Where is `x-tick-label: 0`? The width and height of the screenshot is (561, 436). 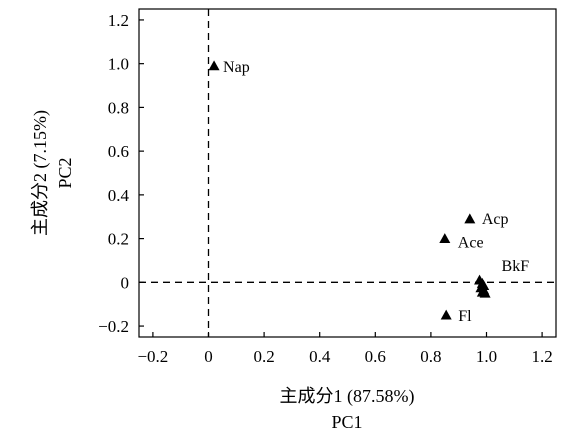 x-tick-label: 0 is located at coordinates (208, 356).